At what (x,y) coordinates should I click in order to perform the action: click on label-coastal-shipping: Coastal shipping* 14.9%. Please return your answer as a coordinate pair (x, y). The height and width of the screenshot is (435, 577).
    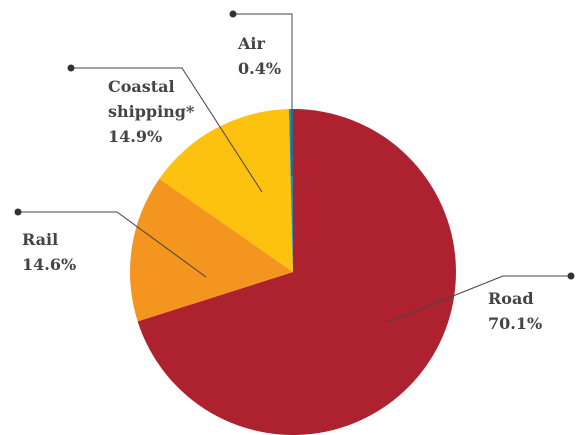
    Looking at the image, I should click on (151, 111).